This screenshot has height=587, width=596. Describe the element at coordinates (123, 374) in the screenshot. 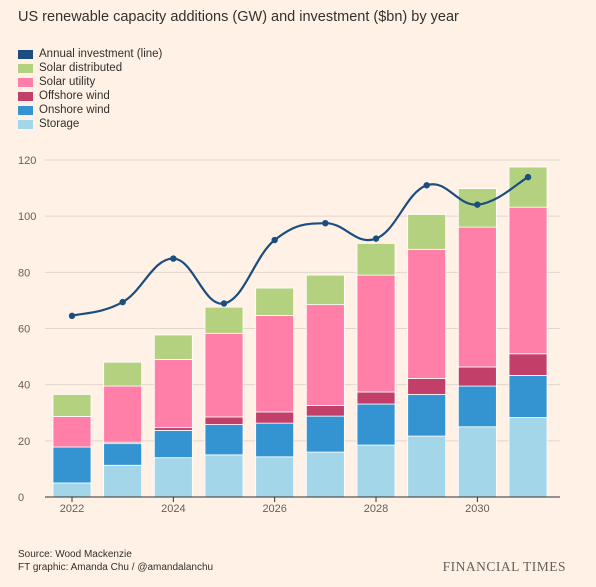

I see `bar-solar-distributed-2023` at that location.